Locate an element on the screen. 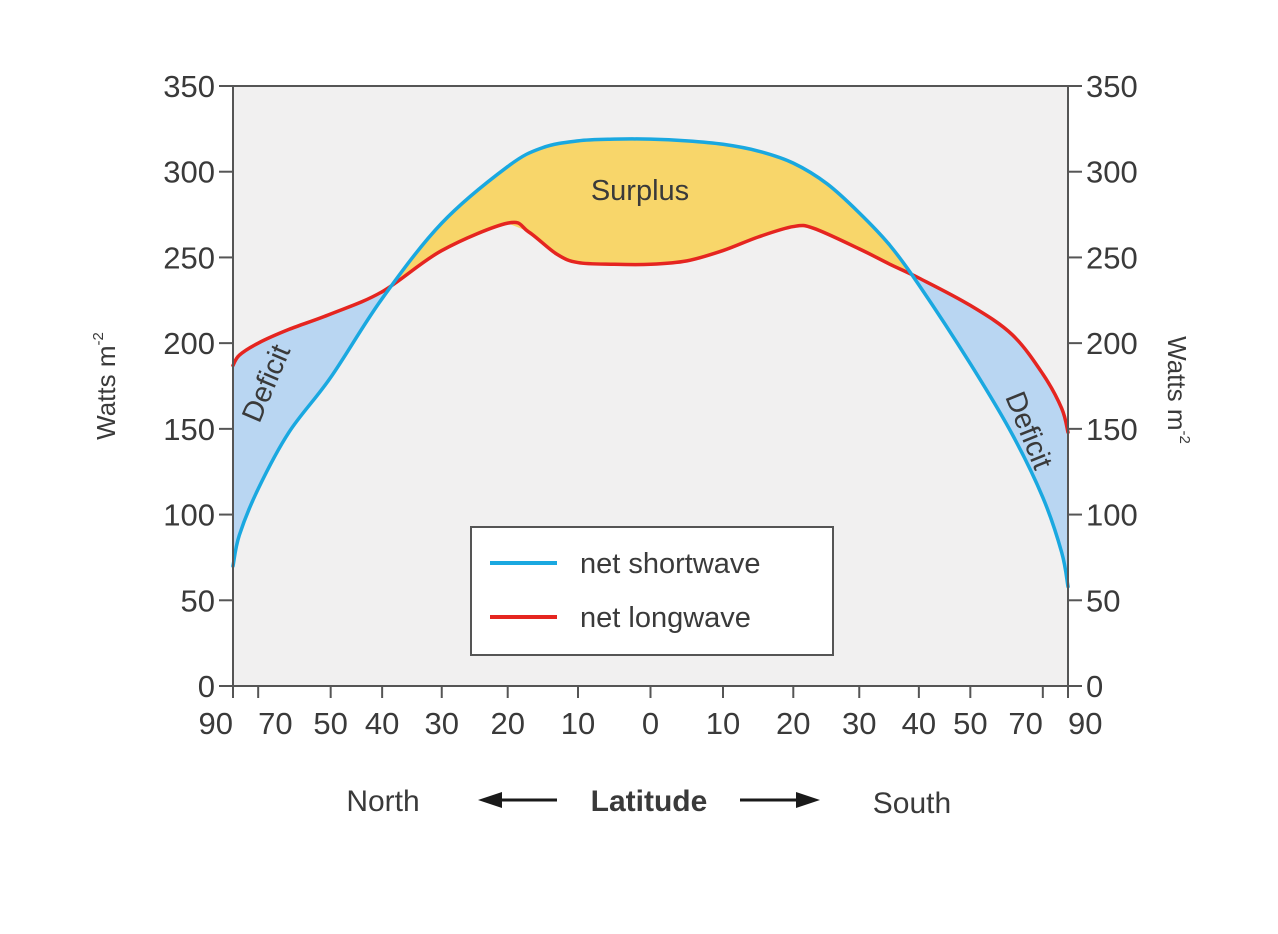 The width and height of the screenshot is (1278, 934). legend-label-net-longwave: net longwave is located at coordinates (665, 618).